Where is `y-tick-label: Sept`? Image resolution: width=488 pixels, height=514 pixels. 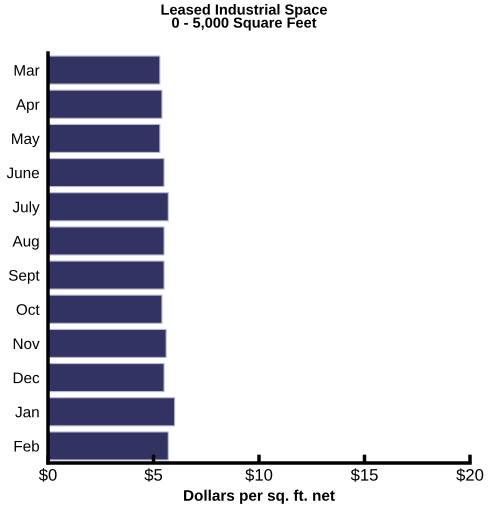 y-tick-label: Sept is located at coordinates (24, 277).